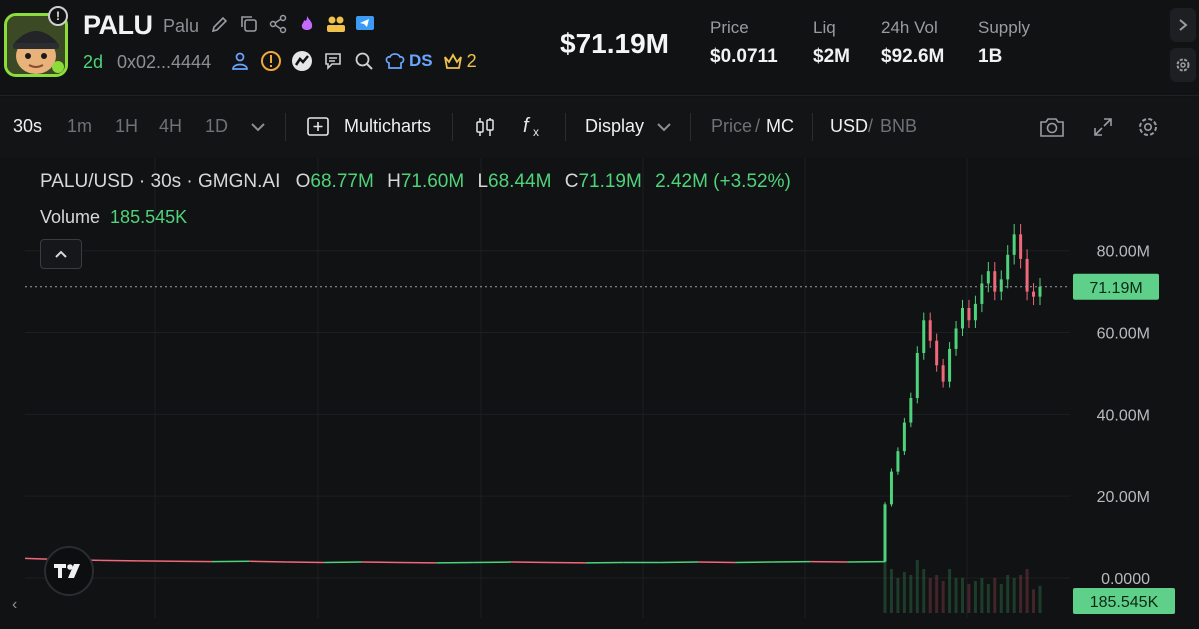 This screenshot has width=1199, height=629. I want to click on open-label: O, so click(303, 181).